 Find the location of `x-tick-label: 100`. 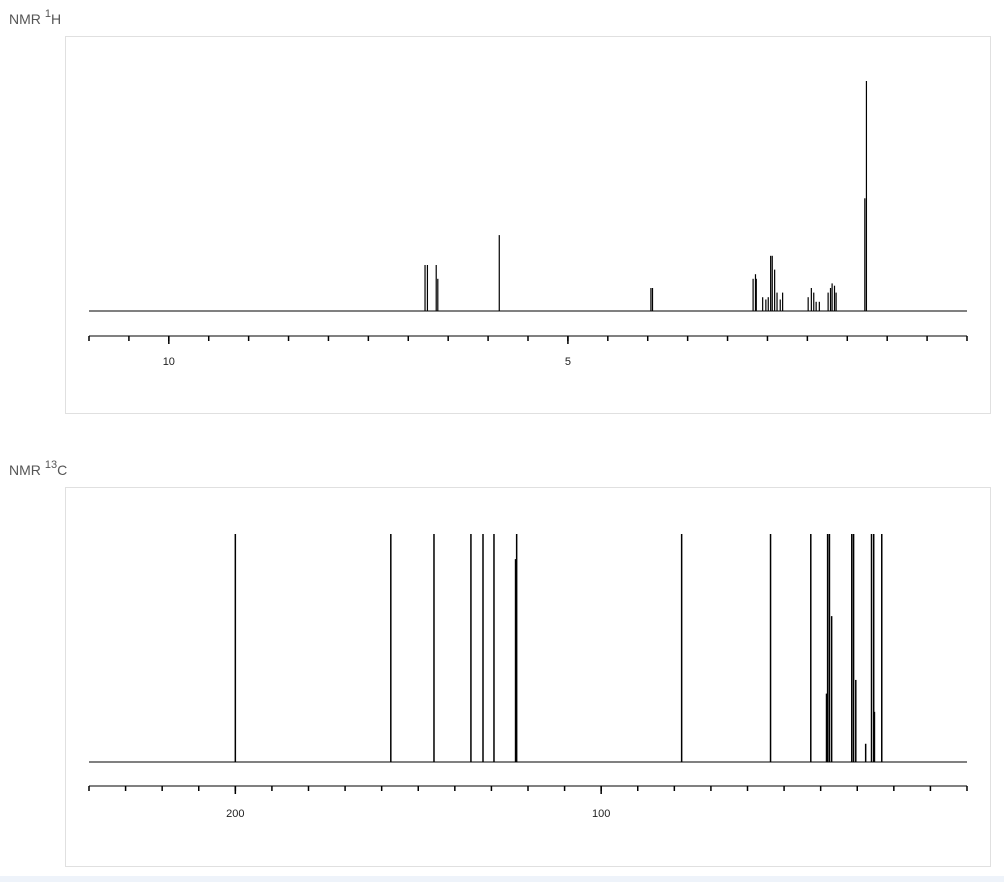

x-tick-label: 100 is located at coordinates (601, 814).